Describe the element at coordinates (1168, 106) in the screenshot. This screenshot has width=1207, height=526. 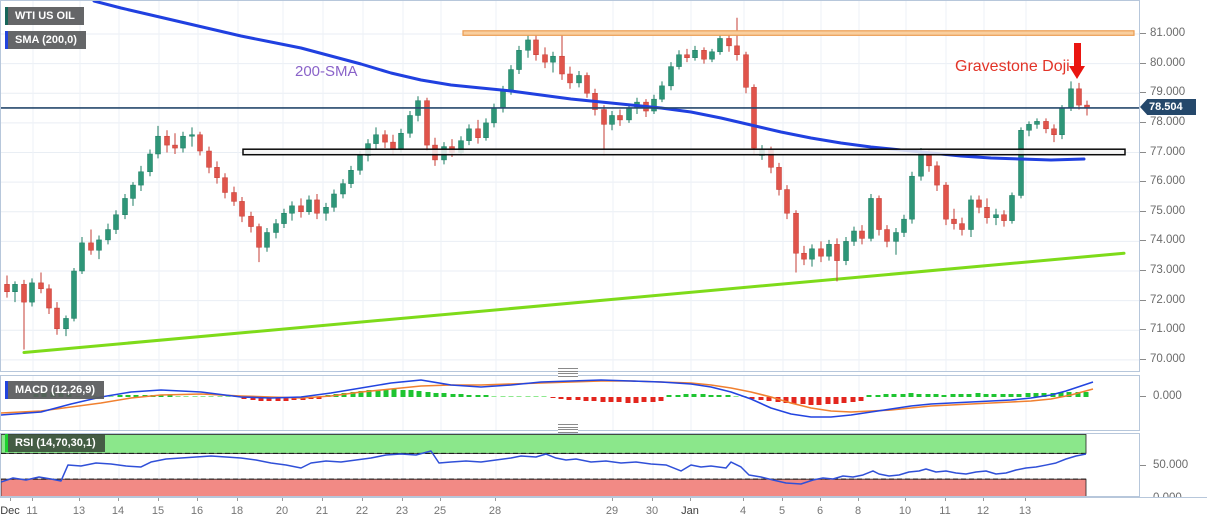
I see `current-price-tag: 78.504` at that location.